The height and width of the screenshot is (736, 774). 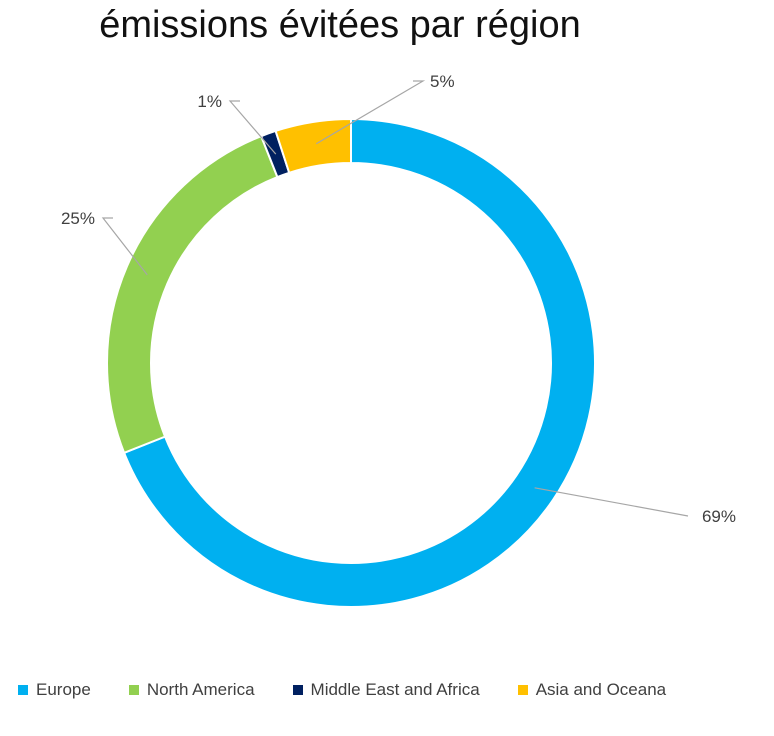 I want to click on legend-label: North America, so click(x=200, y=689).